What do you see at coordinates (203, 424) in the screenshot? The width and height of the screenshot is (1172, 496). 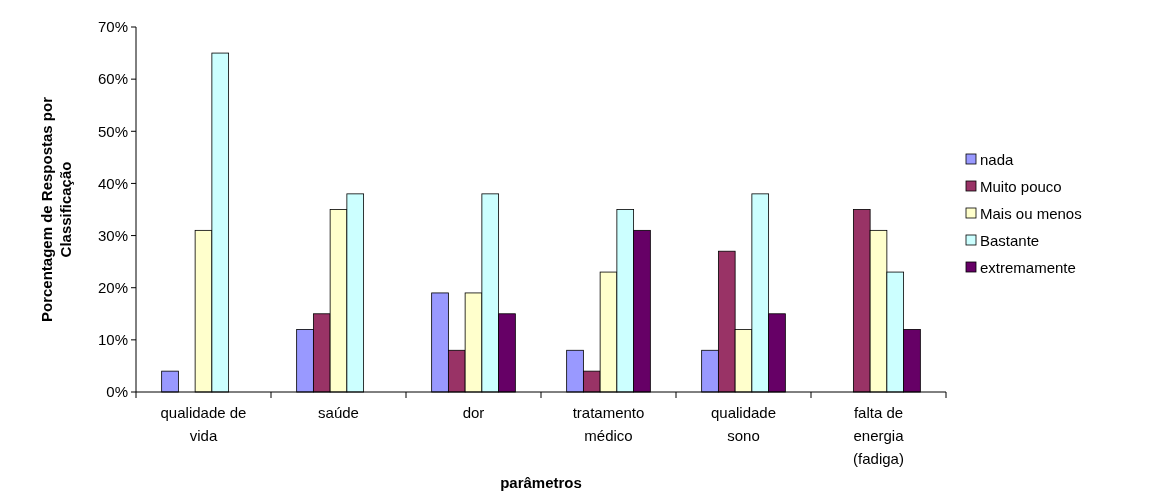 I see `x-tick-label: qualidade de vida` at bounding box center [203, 424].